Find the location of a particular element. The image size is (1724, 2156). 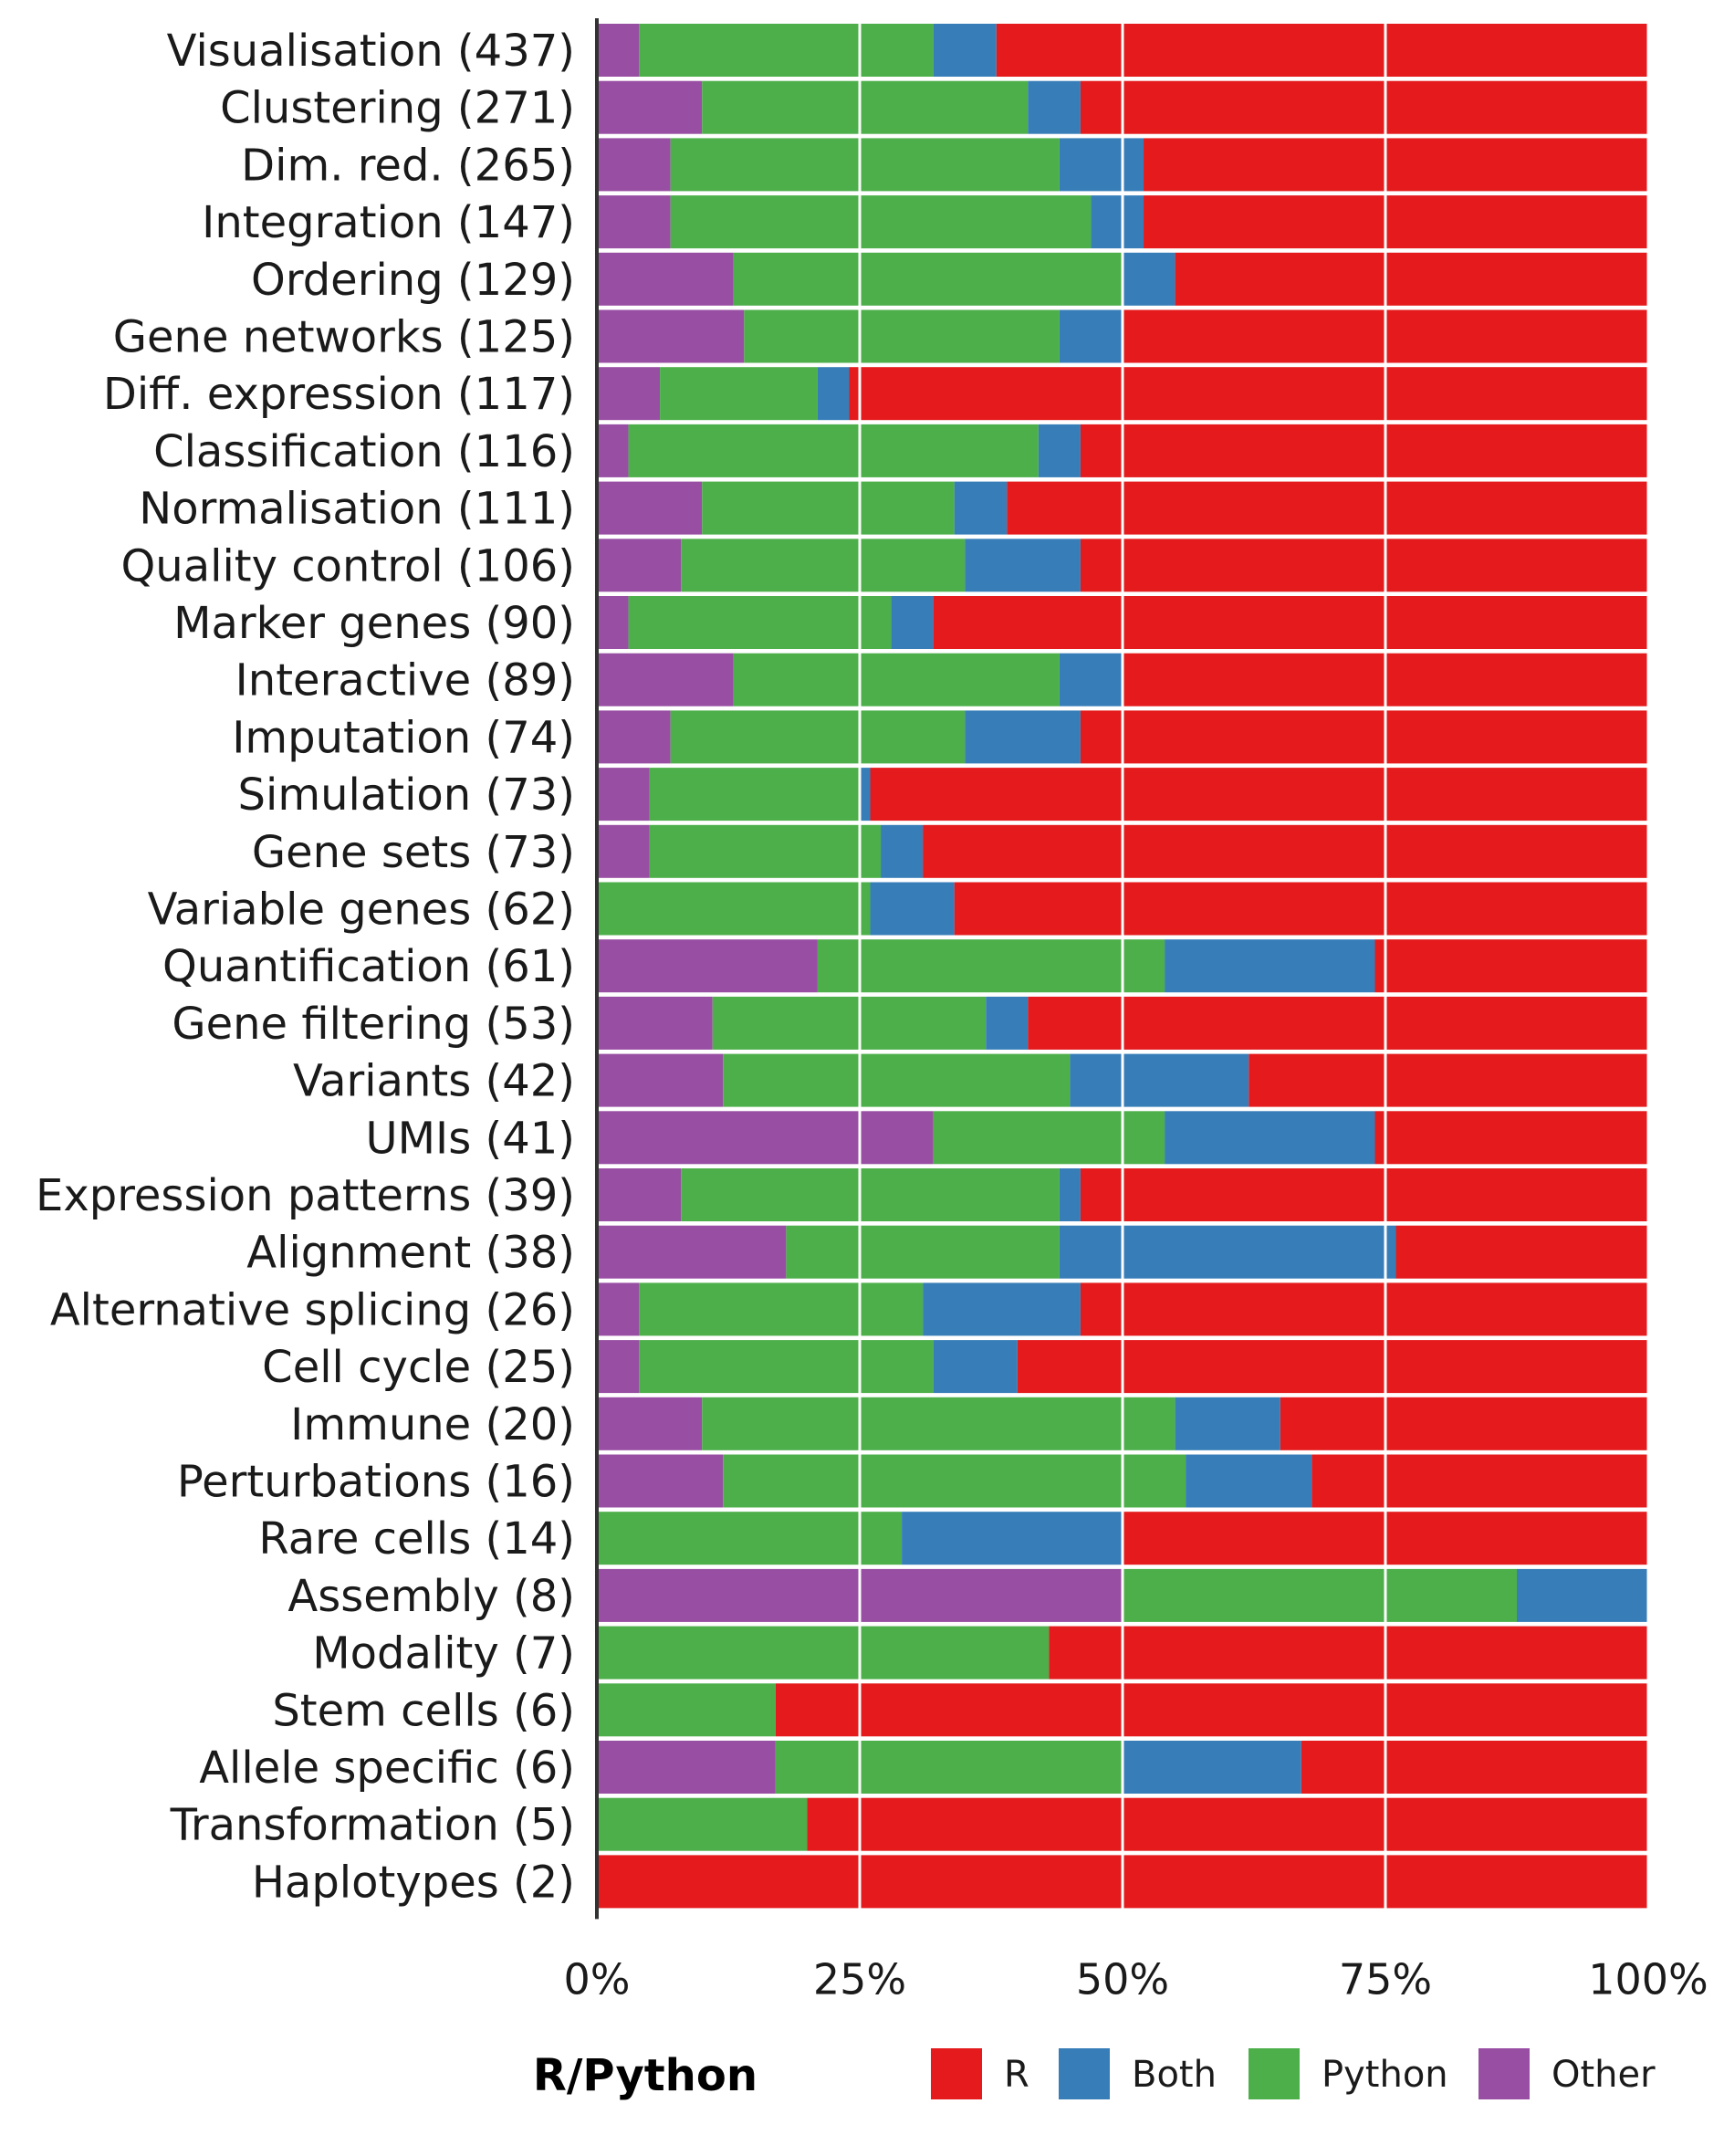

legend-items: R Both Python Other is located at coordinates (1293, 2073).